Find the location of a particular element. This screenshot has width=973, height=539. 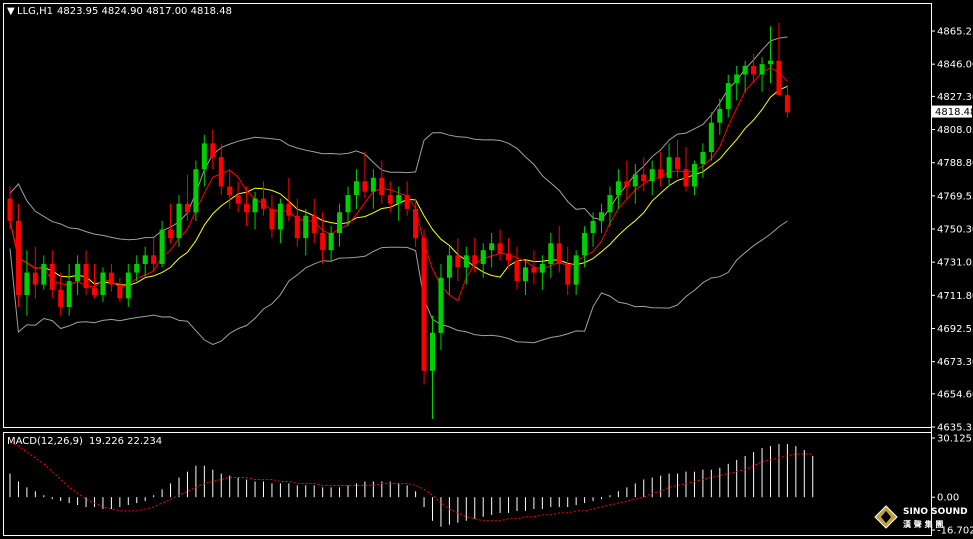

price-tick-label: 4769.55 is located at coordinates (955, 196).